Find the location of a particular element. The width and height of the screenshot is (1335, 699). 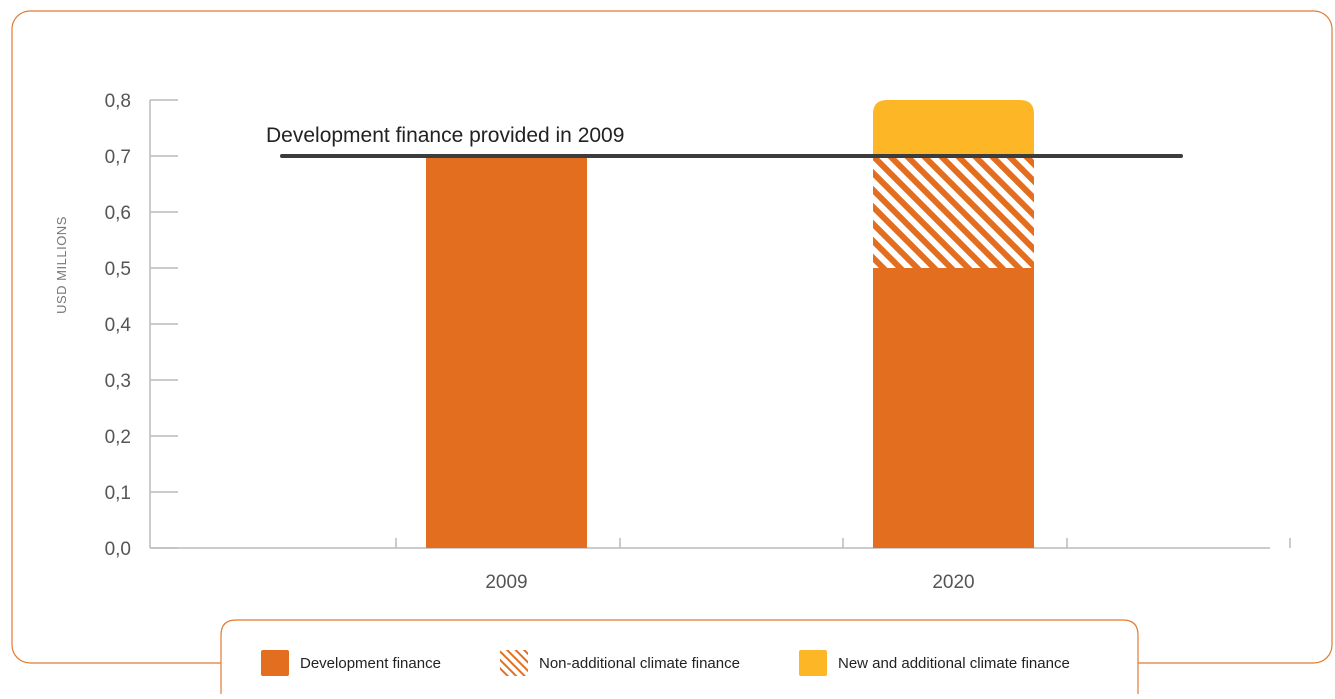

x-axis: 2009 2020 is located at coordinates (720, 565).